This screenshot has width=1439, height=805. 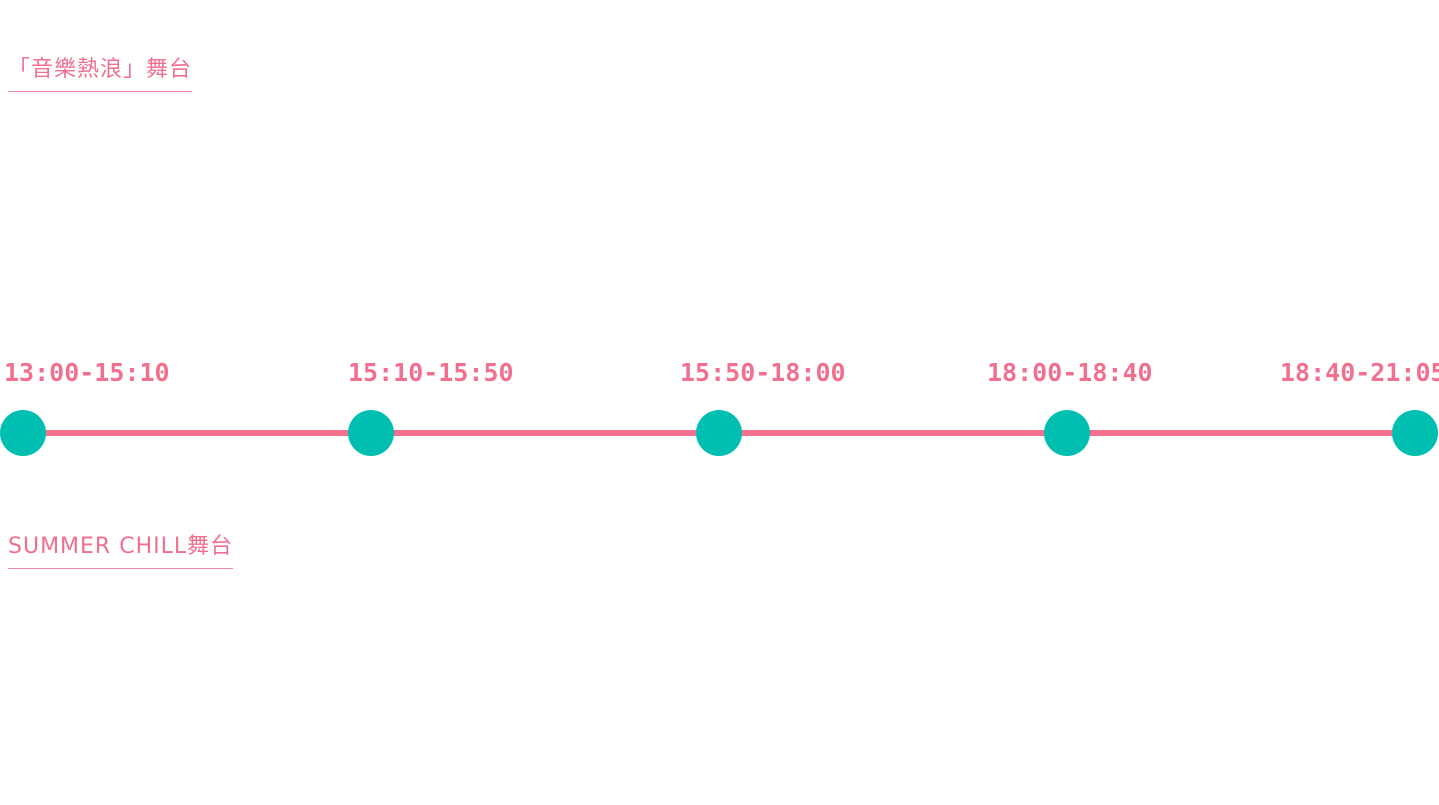 I want to click on time-slot-label: 15:10-15:50, so click(x=431, y=372).